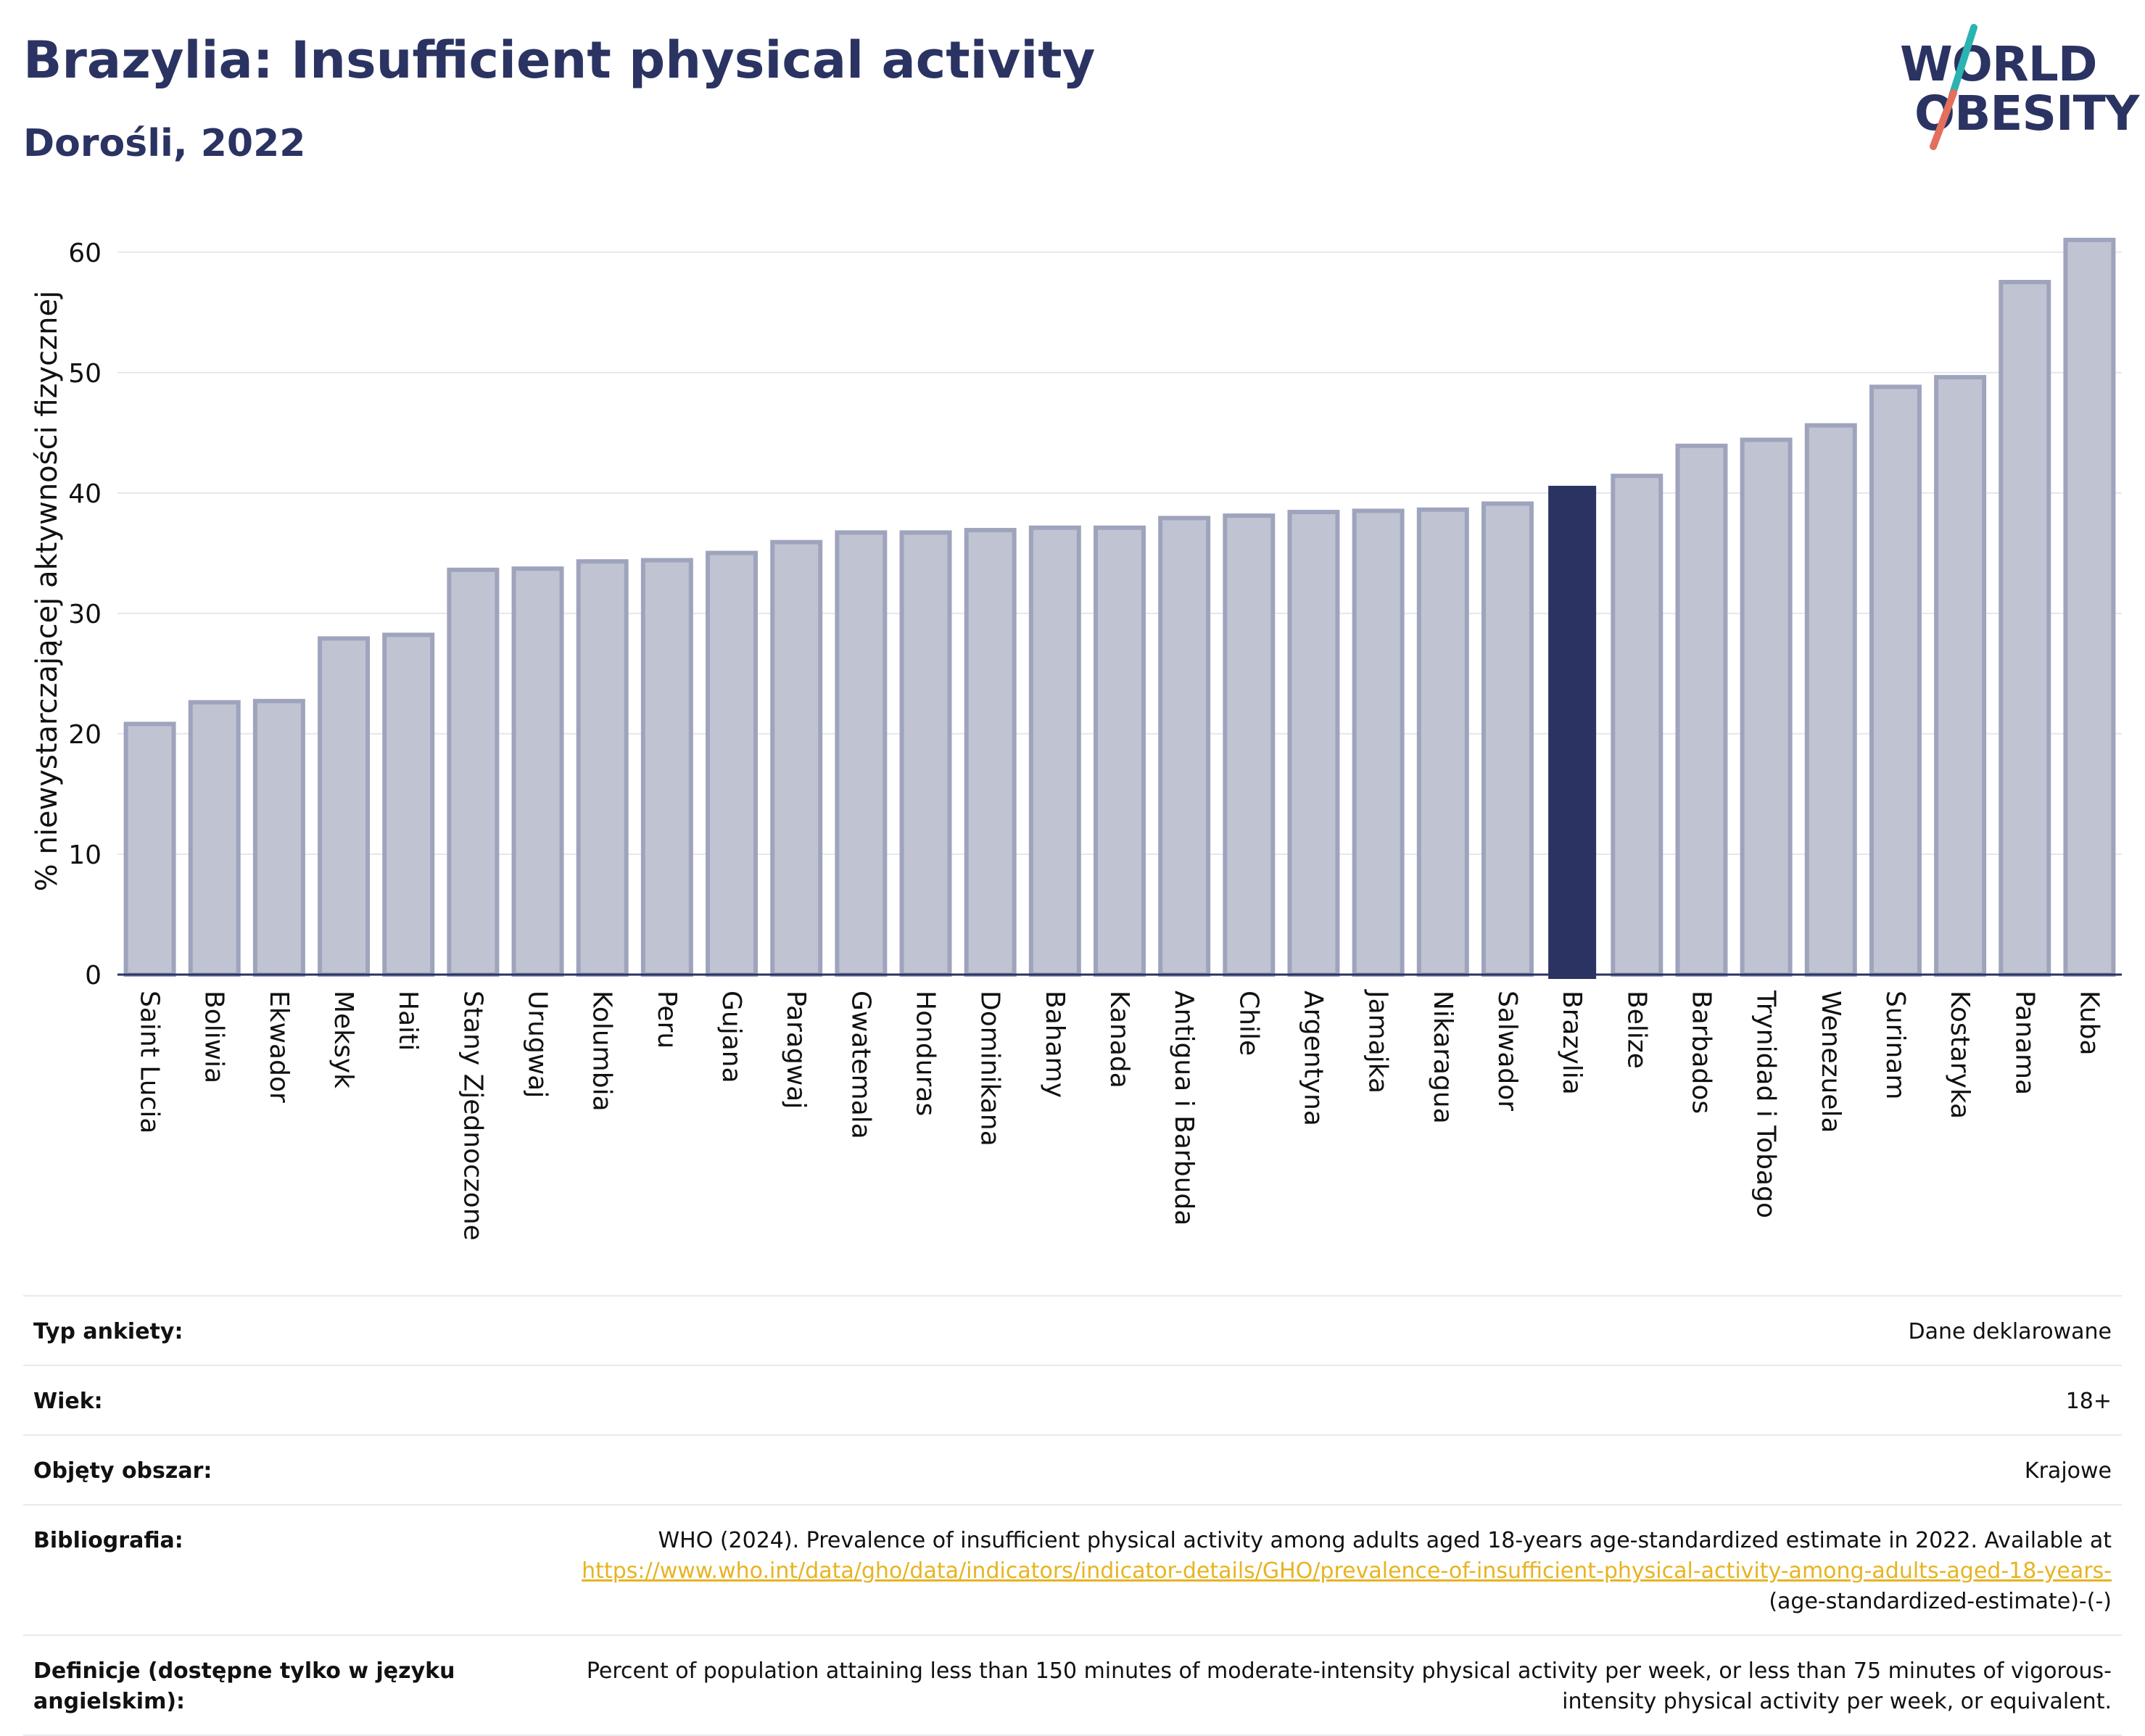  What do you see at coordinates (796, 1050) in the screenshot?
I see `x-tick-label: Paragwaj` at bounding box center [796, 1050].